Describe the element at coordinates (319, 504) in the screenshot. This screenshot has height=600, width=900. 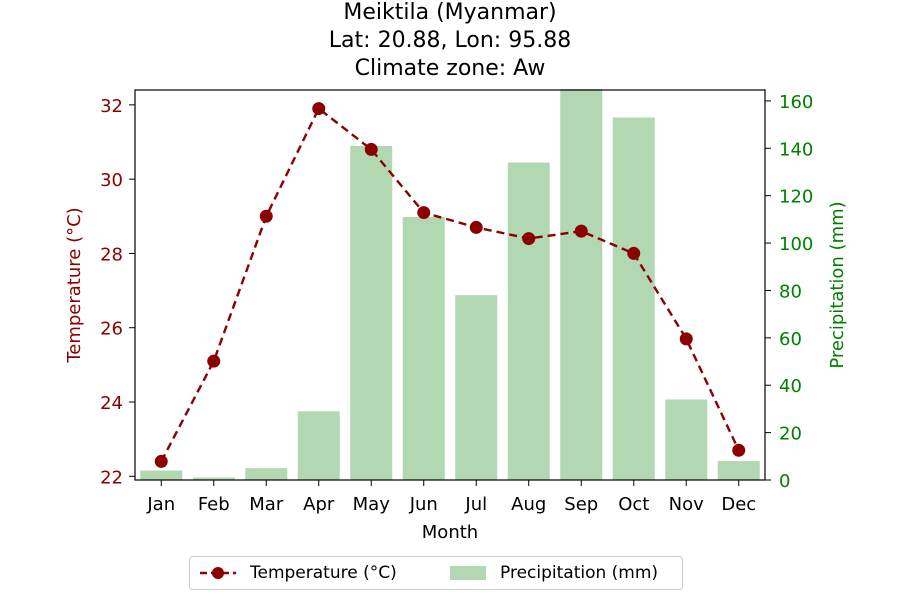
I see `x-tick-label-apr: Apr` at that location.